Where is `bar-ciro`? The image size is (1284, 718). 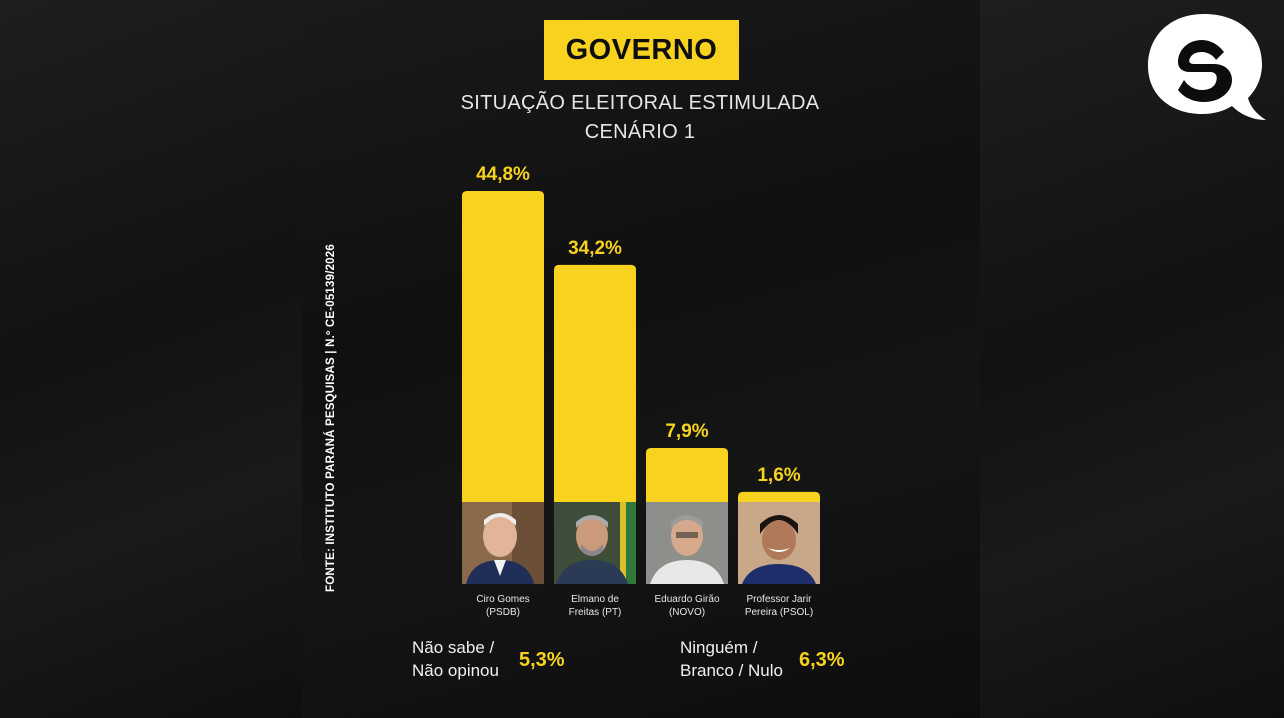 bar-ciro is located at coordinates (503, 347).